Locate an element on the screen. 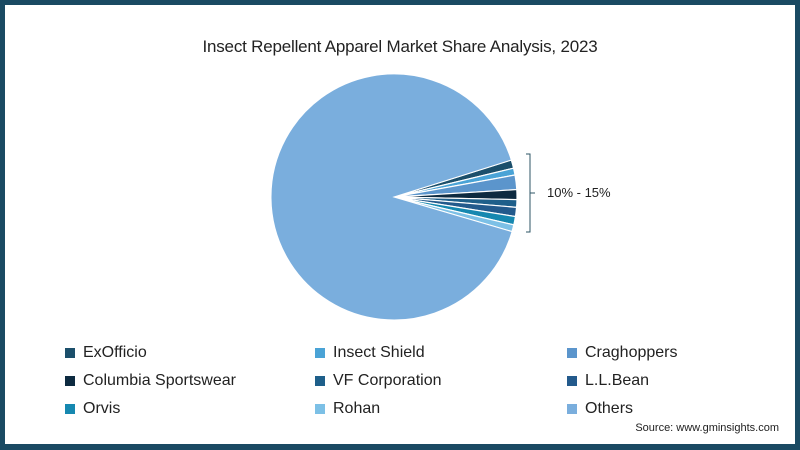 This screenshot has width=800, height=450. legend-item-ll-bean: L.L.Bean is located at coordinates (677, 381).